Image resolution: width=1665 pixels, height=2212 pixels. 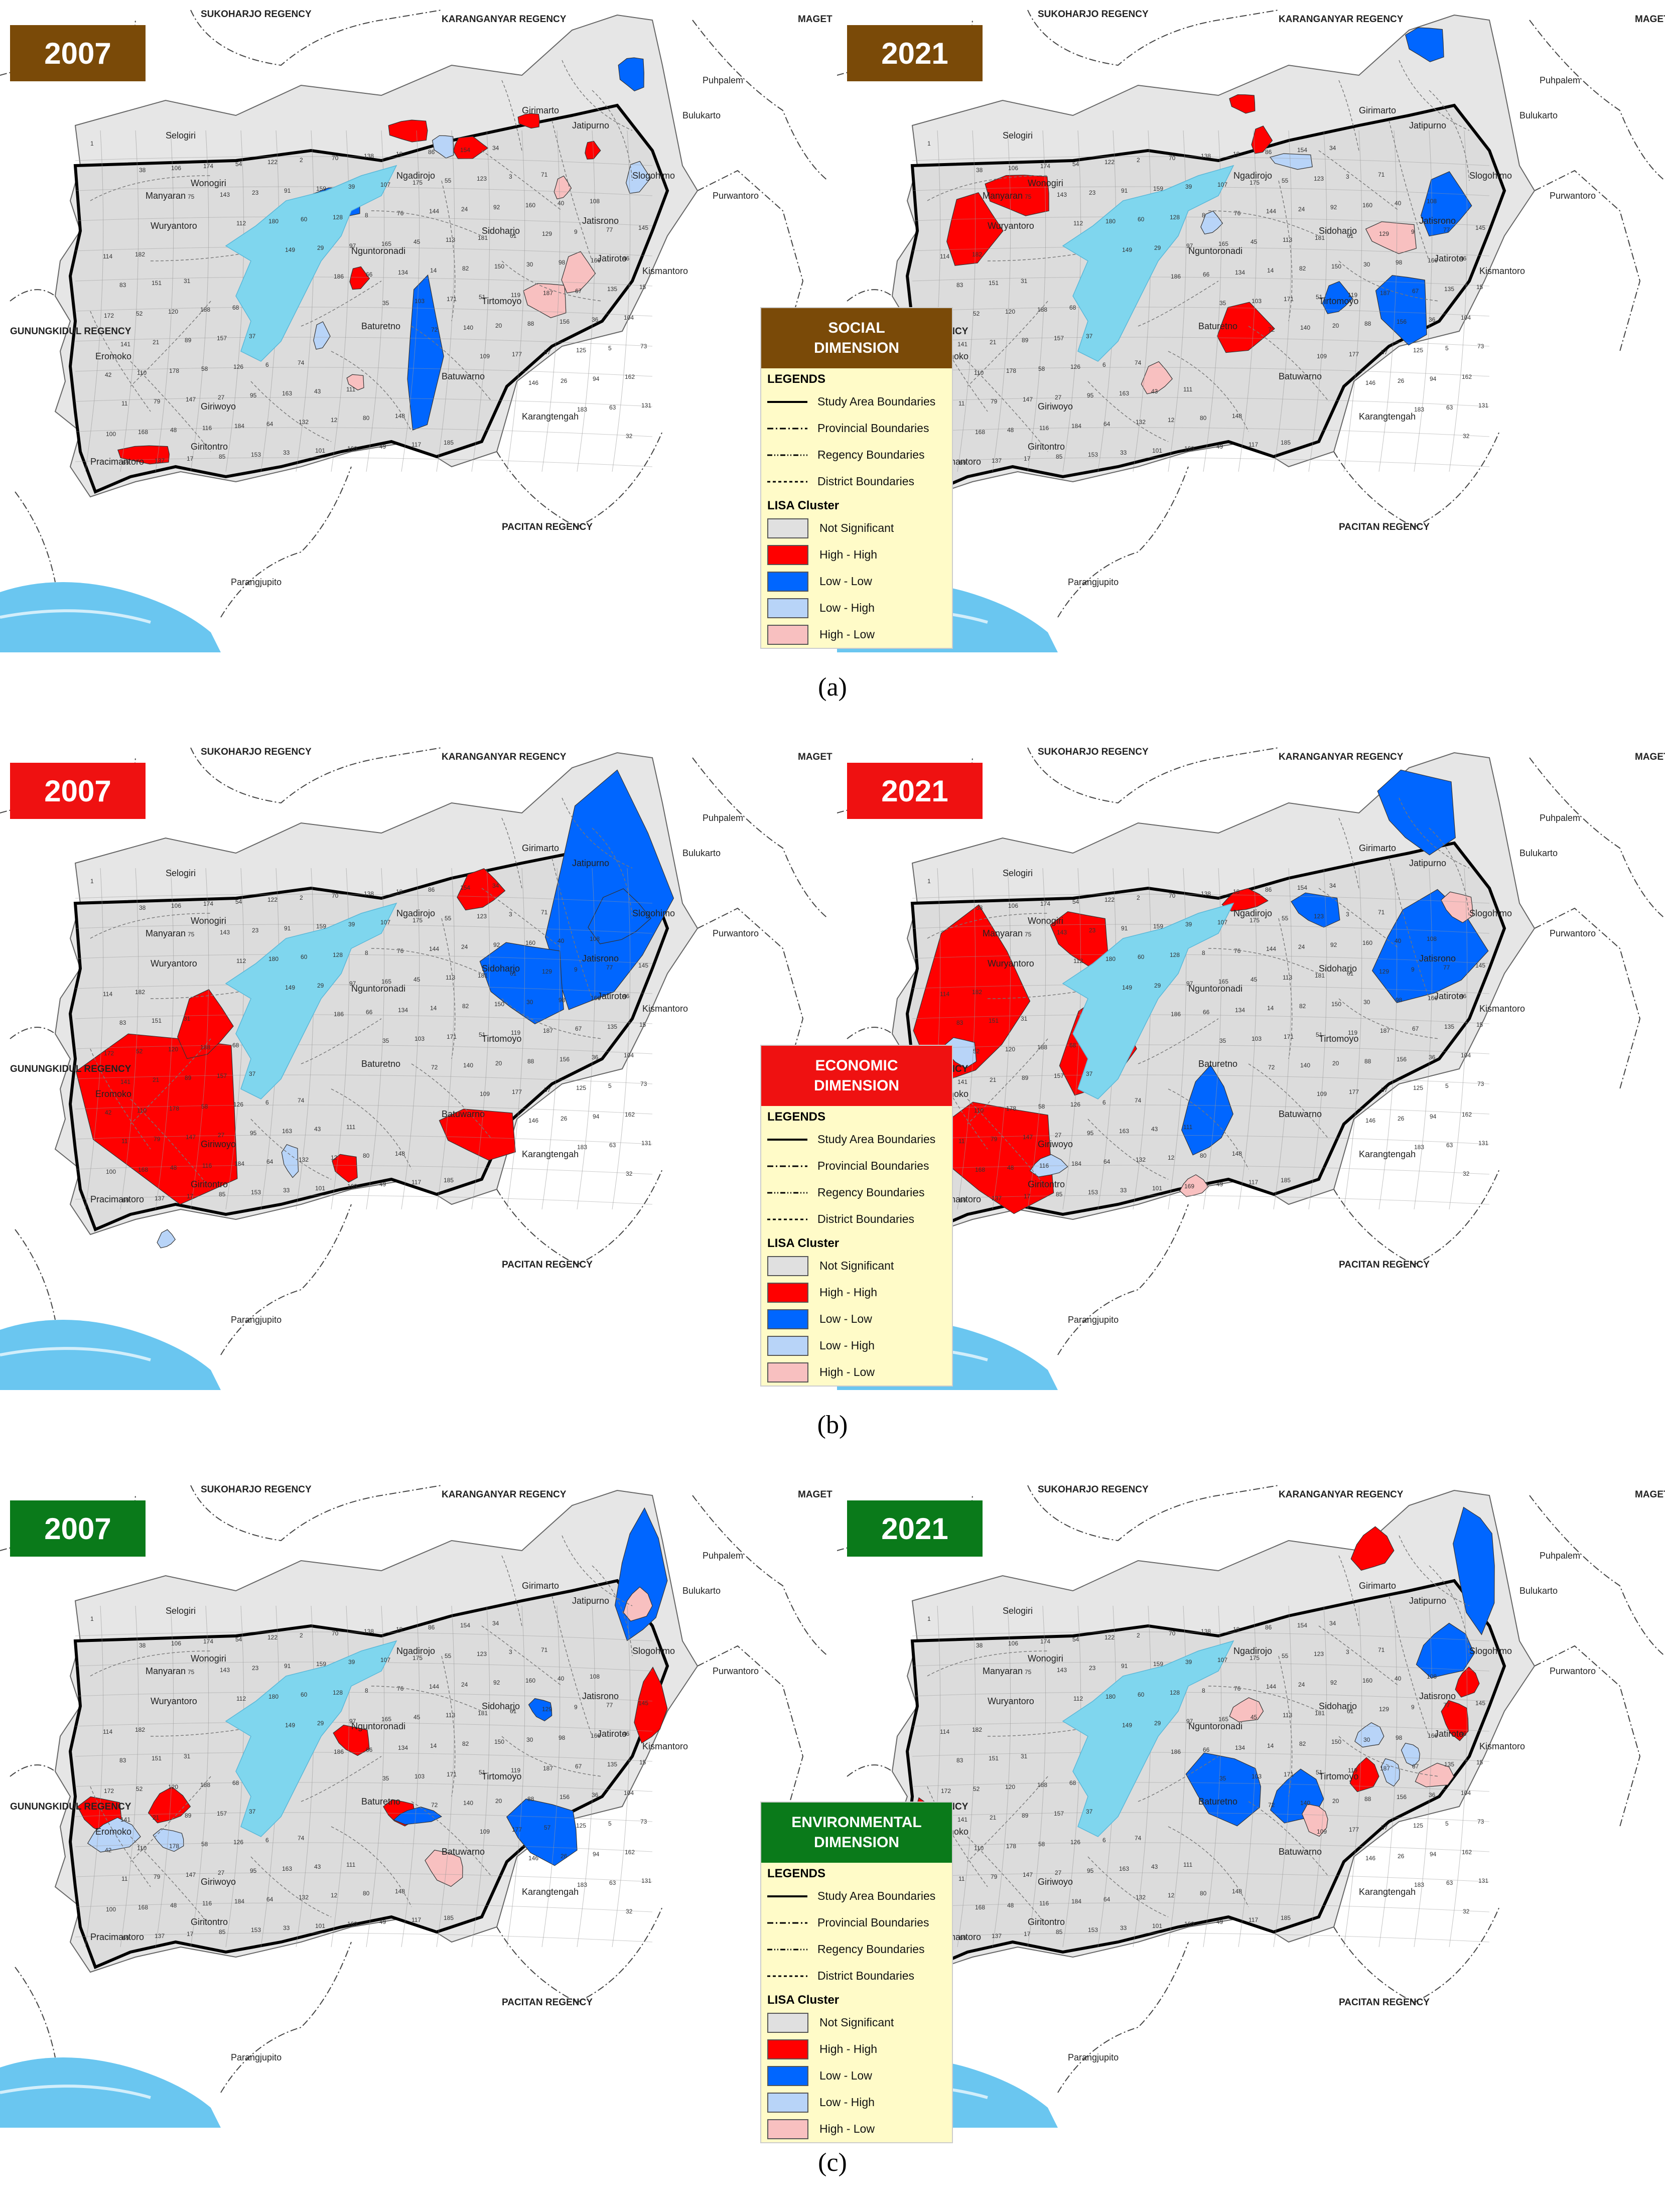 What do you see at coordinates (386, 1719) in the screenshot?
I see `svg-text: 165` at bounding box center [386, 1719].